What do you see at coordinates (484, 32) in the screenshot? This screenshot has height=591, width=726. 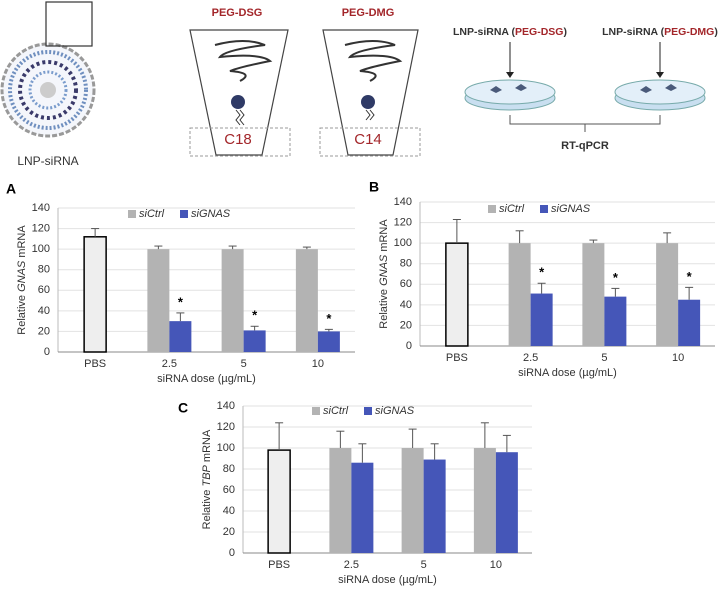 I see `label-part: LNP-siRNA (` at bounding box center [484, 32].